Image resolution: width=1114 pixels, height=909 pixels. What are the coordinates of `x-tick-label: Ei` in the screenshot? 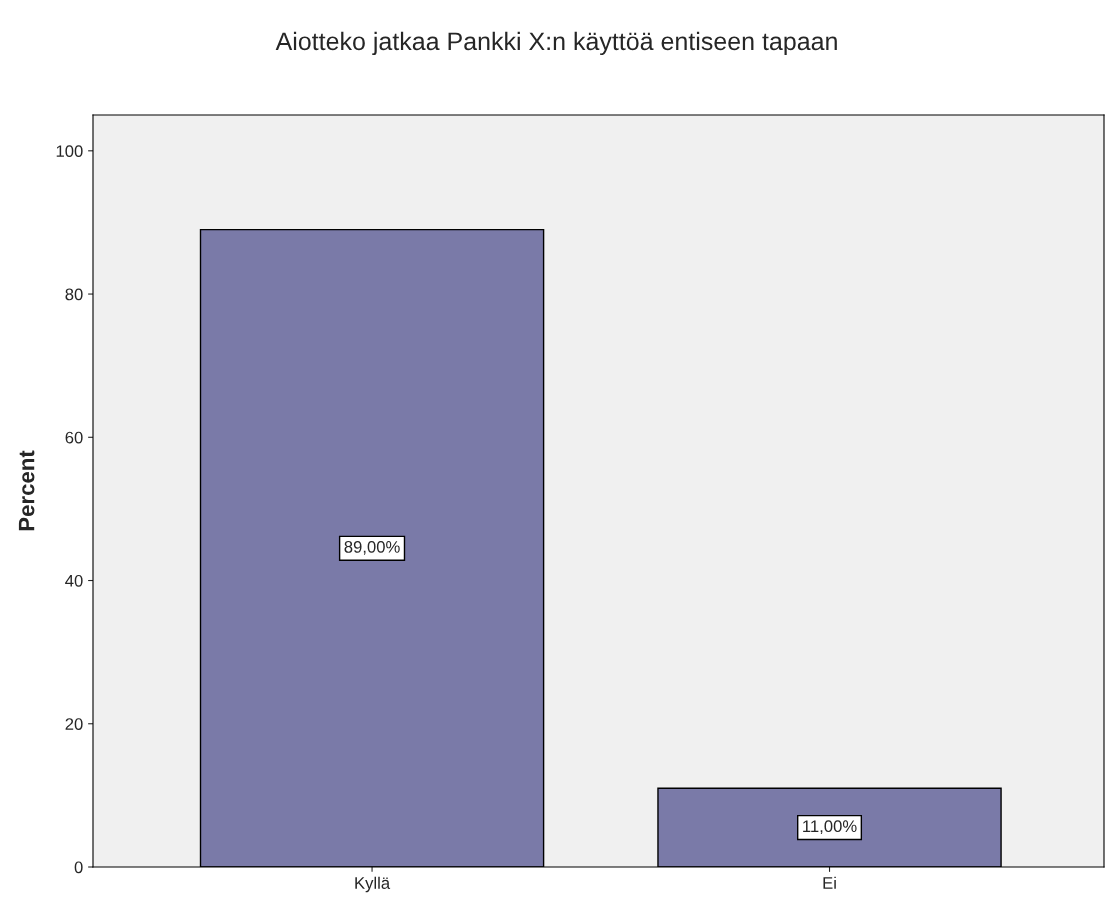 It's located at (829, 882).